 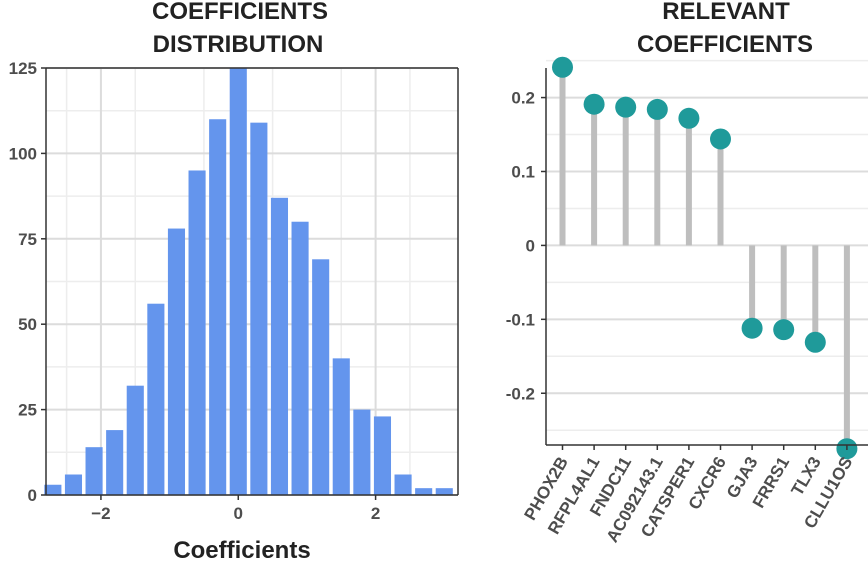 What do you see at coordinates (27, 239) in the screenshot?
I see `y-tick-label: 75` at bounding box center [27, 239].